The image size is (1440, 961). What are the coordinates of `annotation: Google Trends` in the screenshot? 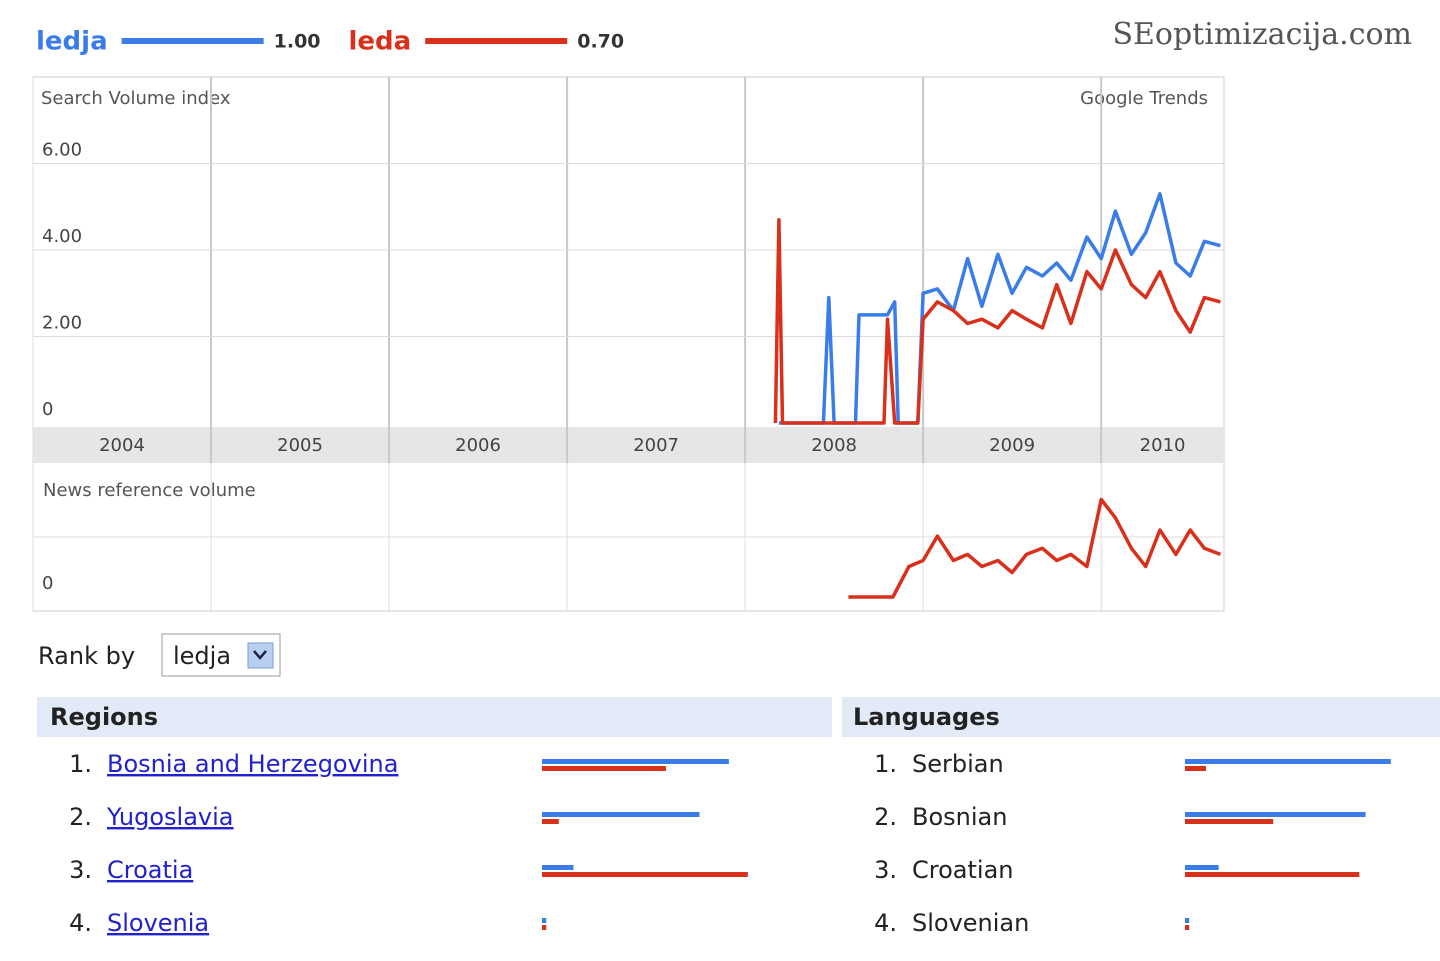 It's located at (1144, 98).